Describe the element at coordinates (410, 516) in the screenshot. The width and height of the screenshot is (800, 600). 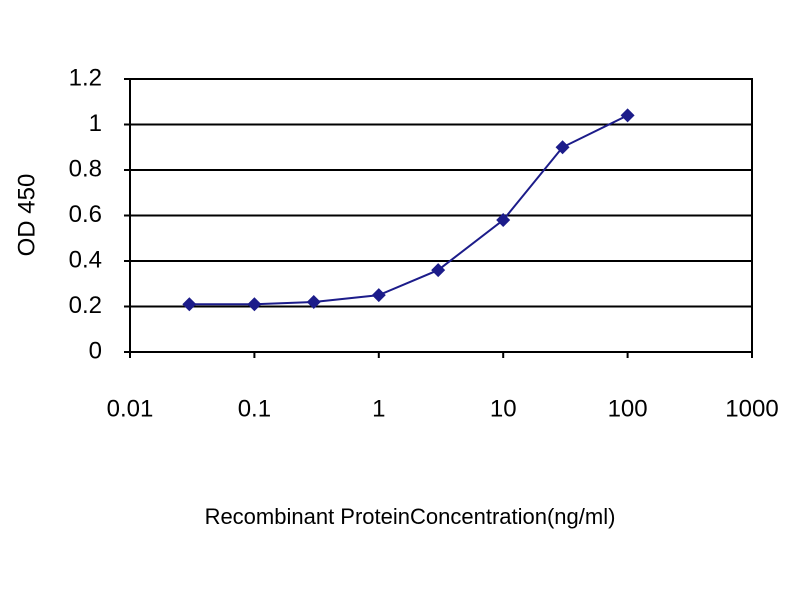
I see `x-axis-label: Recombinant ProteinConcentration(ng/ml)` at that location.